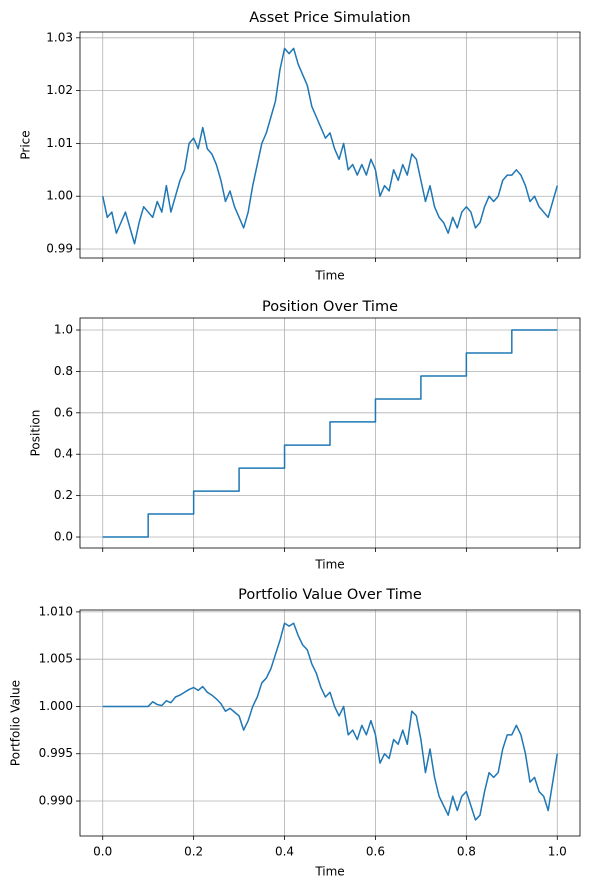 The image size is (589, 889). I want to click on x-tick-label: 0.2, so click(193, 852).